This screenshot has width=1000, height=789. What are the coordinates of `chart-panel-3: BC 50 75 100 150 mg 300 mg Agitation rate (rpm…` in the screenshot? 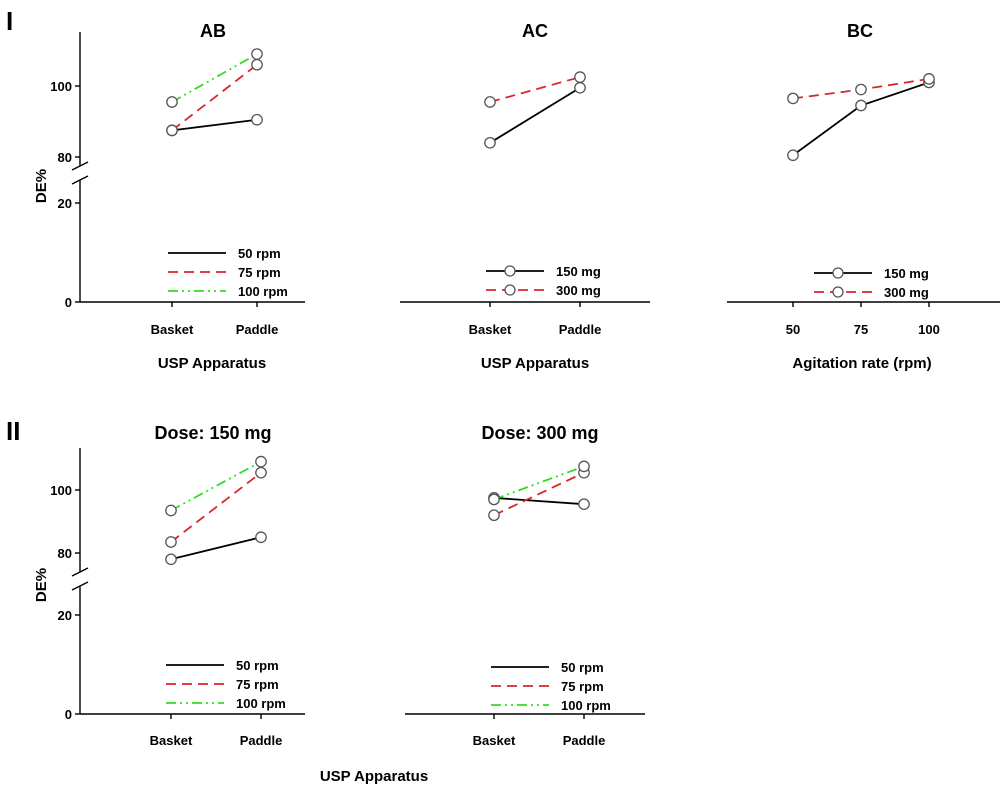 It's located at (863, 196).